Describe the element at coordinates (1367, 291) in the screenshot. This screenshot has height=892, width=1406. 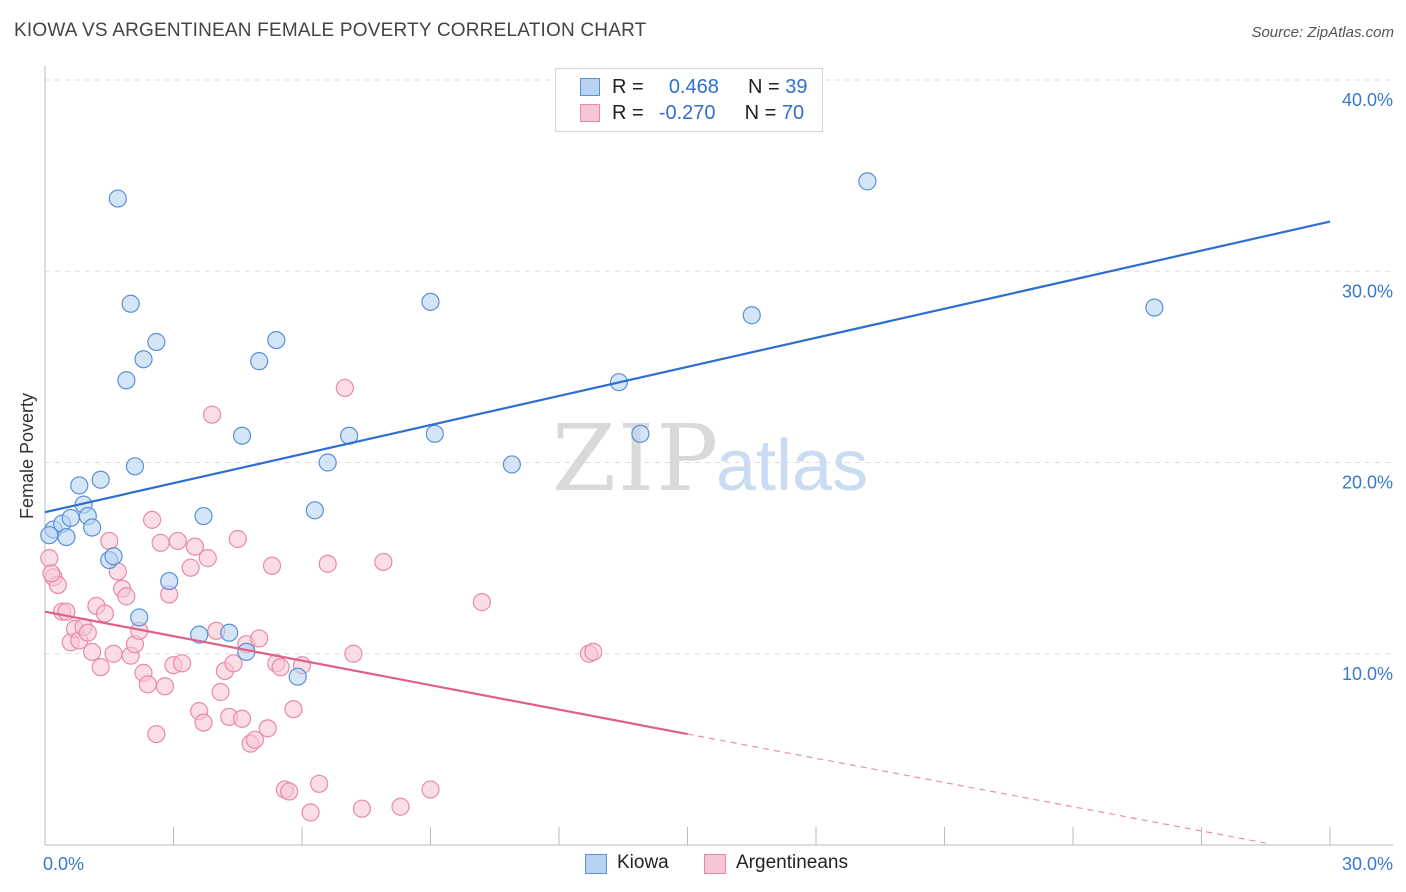
I see `y-tick-label-2: 30.0%` at that location.